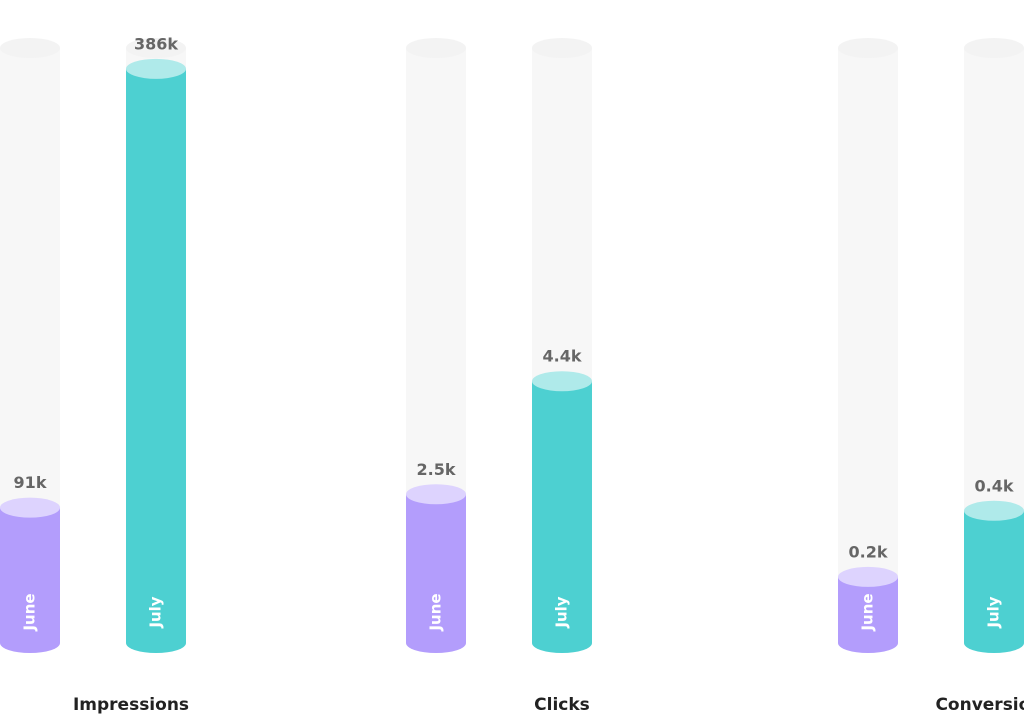 This screenshot has width=1024, height=718. I want to click on group-title: Conversions, so click(979, 705).